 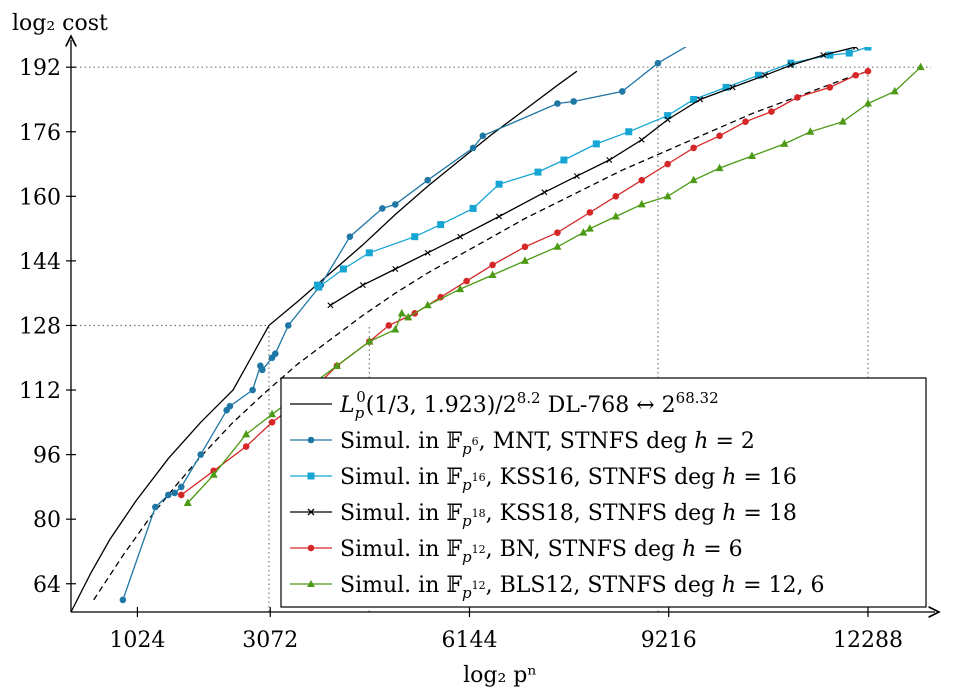 What do you see at coordinates (40, 262) in the screenshot?
I see `y-tick-label-5: 144` at bounding box center [40, 262].